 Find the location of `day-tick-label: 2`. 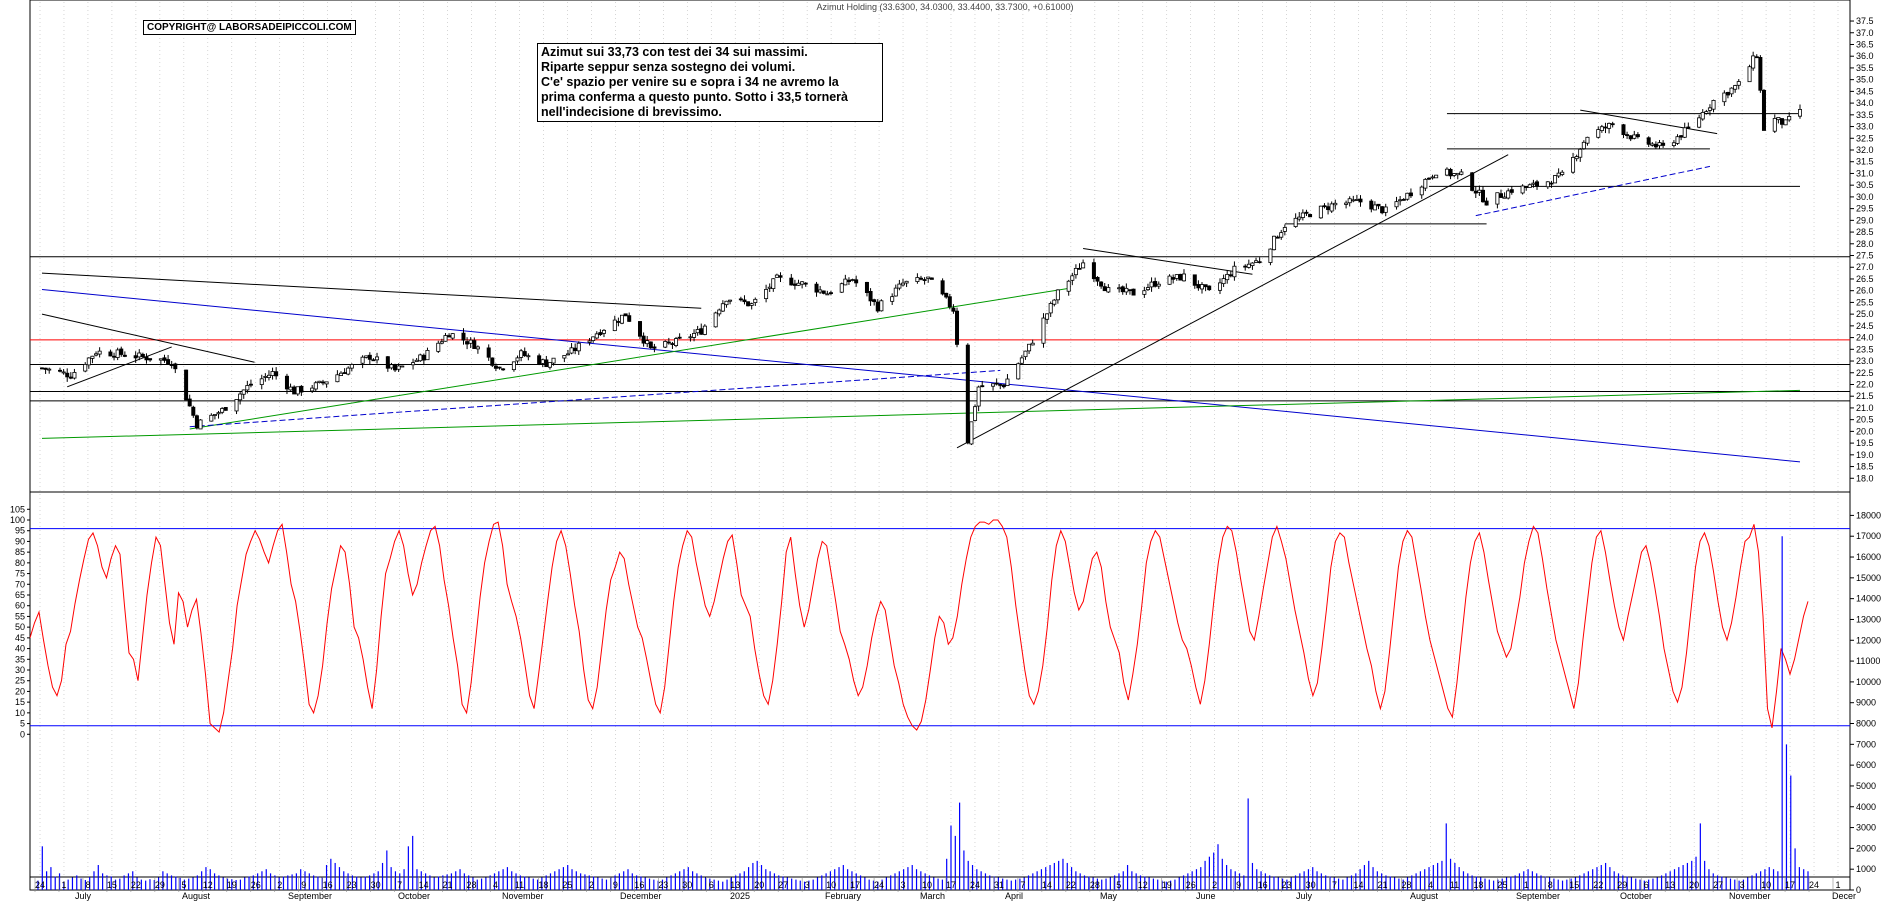

day-tick-label: 2 is located at coordinates (1214, 885).